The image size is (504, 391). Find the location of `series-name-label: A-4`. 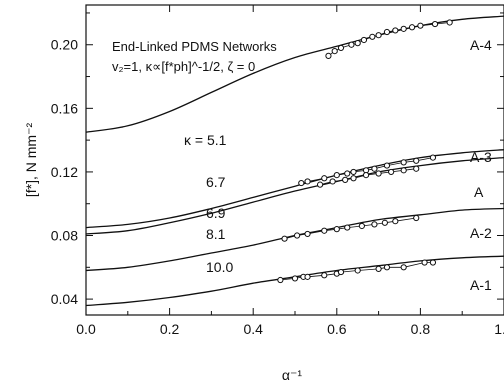

series-name-label: A-4 is located at coordinates (481, 45).